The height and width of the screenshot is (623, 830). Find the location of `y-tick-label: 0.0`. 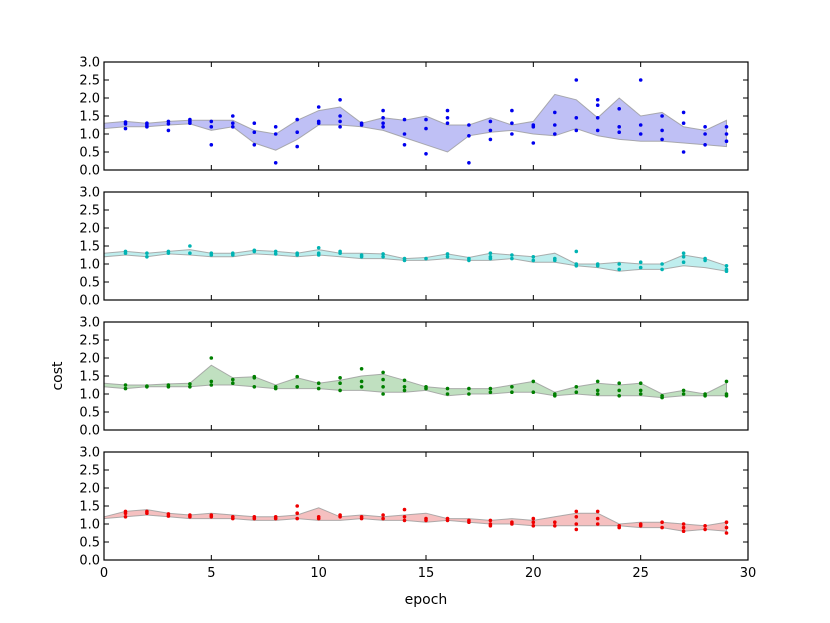

y-tick-label: 0.0 is located at coordinates (89, 171).